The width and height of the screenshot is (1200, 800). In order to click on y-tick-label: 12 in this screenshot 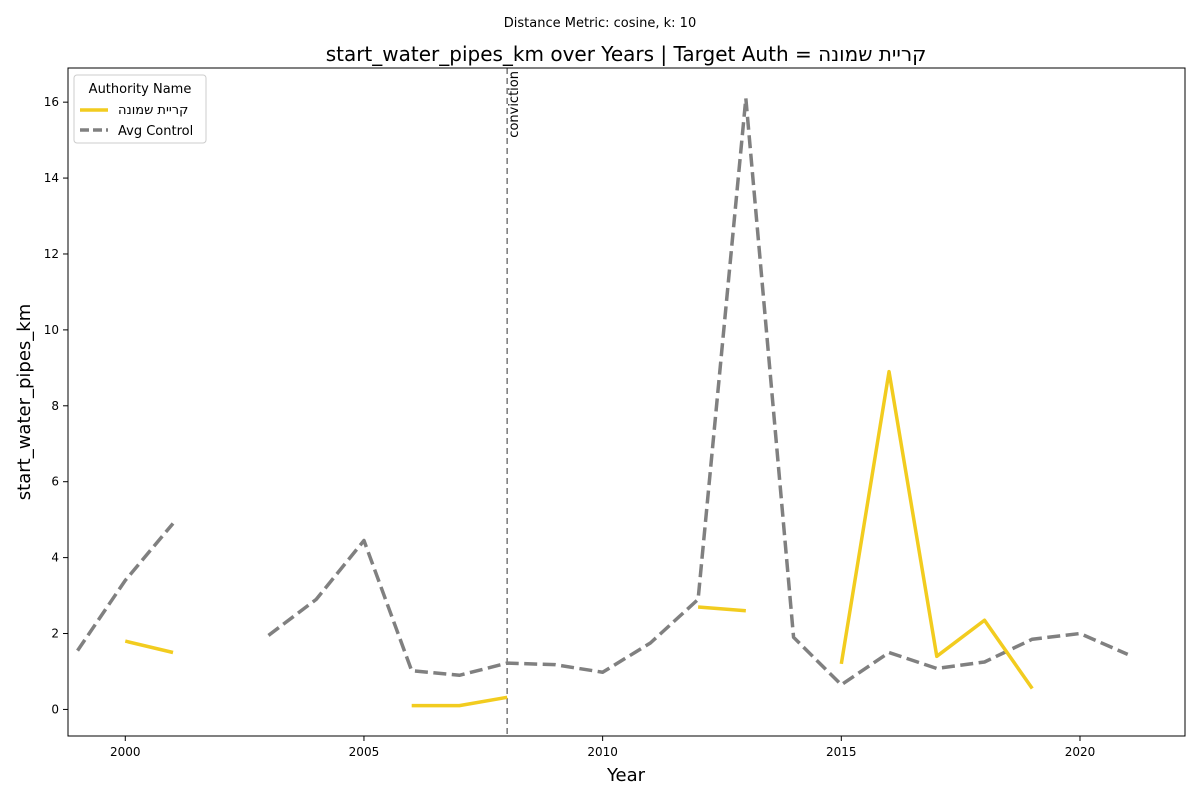, I will do `click(51, 254)`.